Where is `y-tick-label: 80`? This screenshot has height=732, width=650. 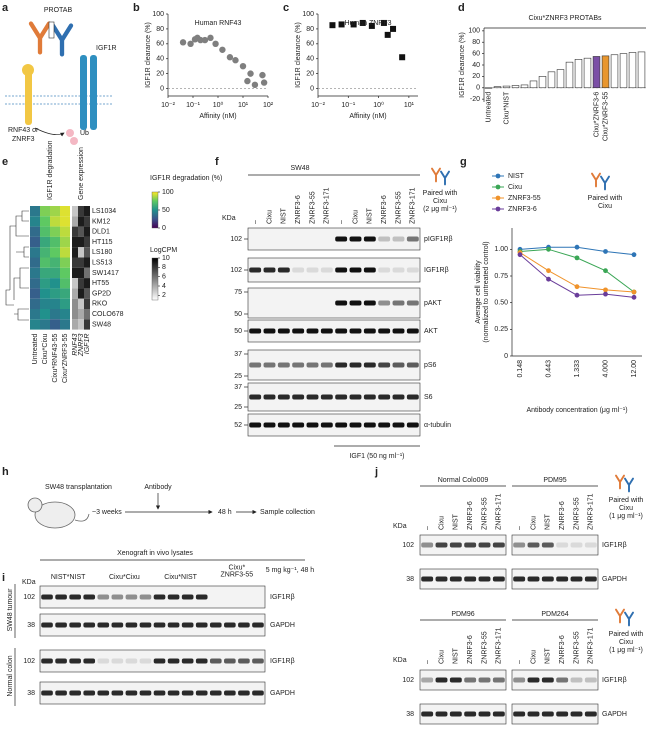
y-tick-label: 80 is located at coordinates (476, 42).